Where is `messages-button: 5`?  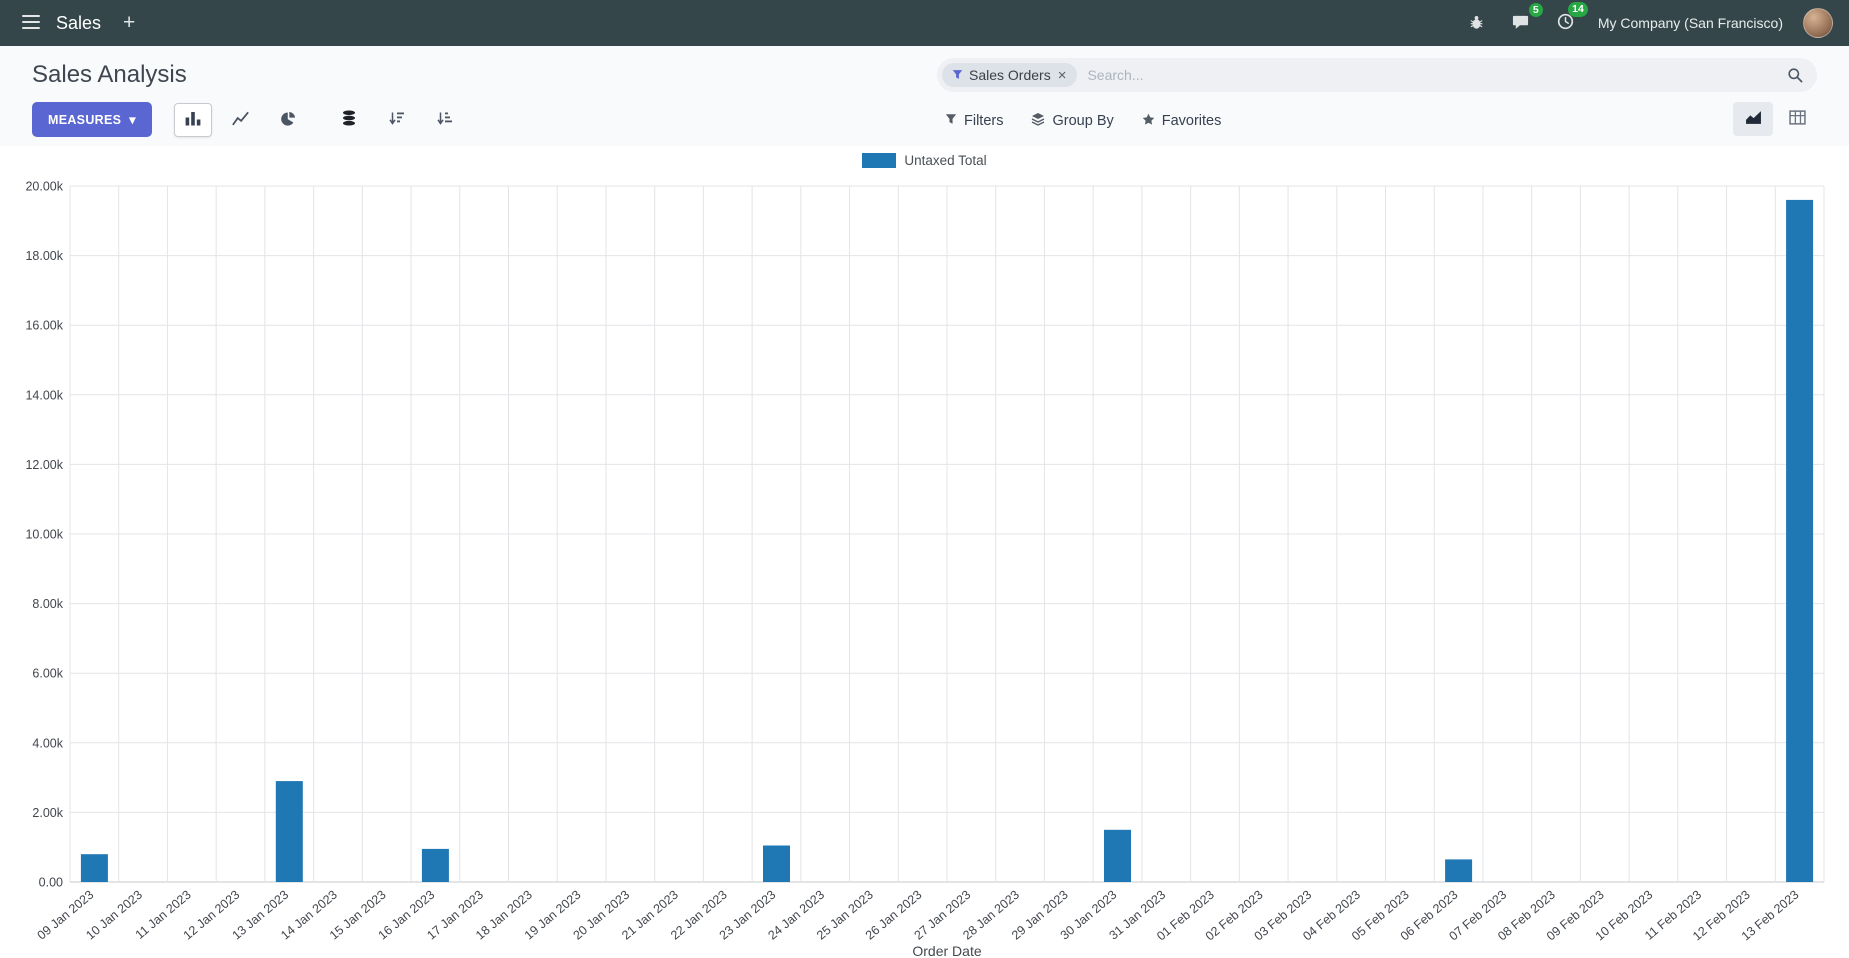
messages-button: 5 is located at coordinates (1525, 19).